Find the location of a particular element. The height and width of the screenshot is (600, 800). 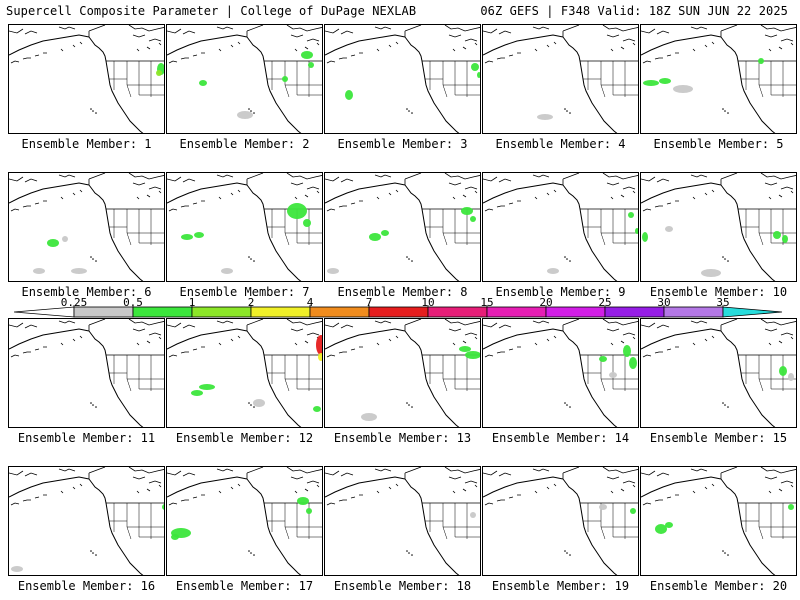

panel-label: Ensemble Member: 16 is located at coordinates (86, 586).